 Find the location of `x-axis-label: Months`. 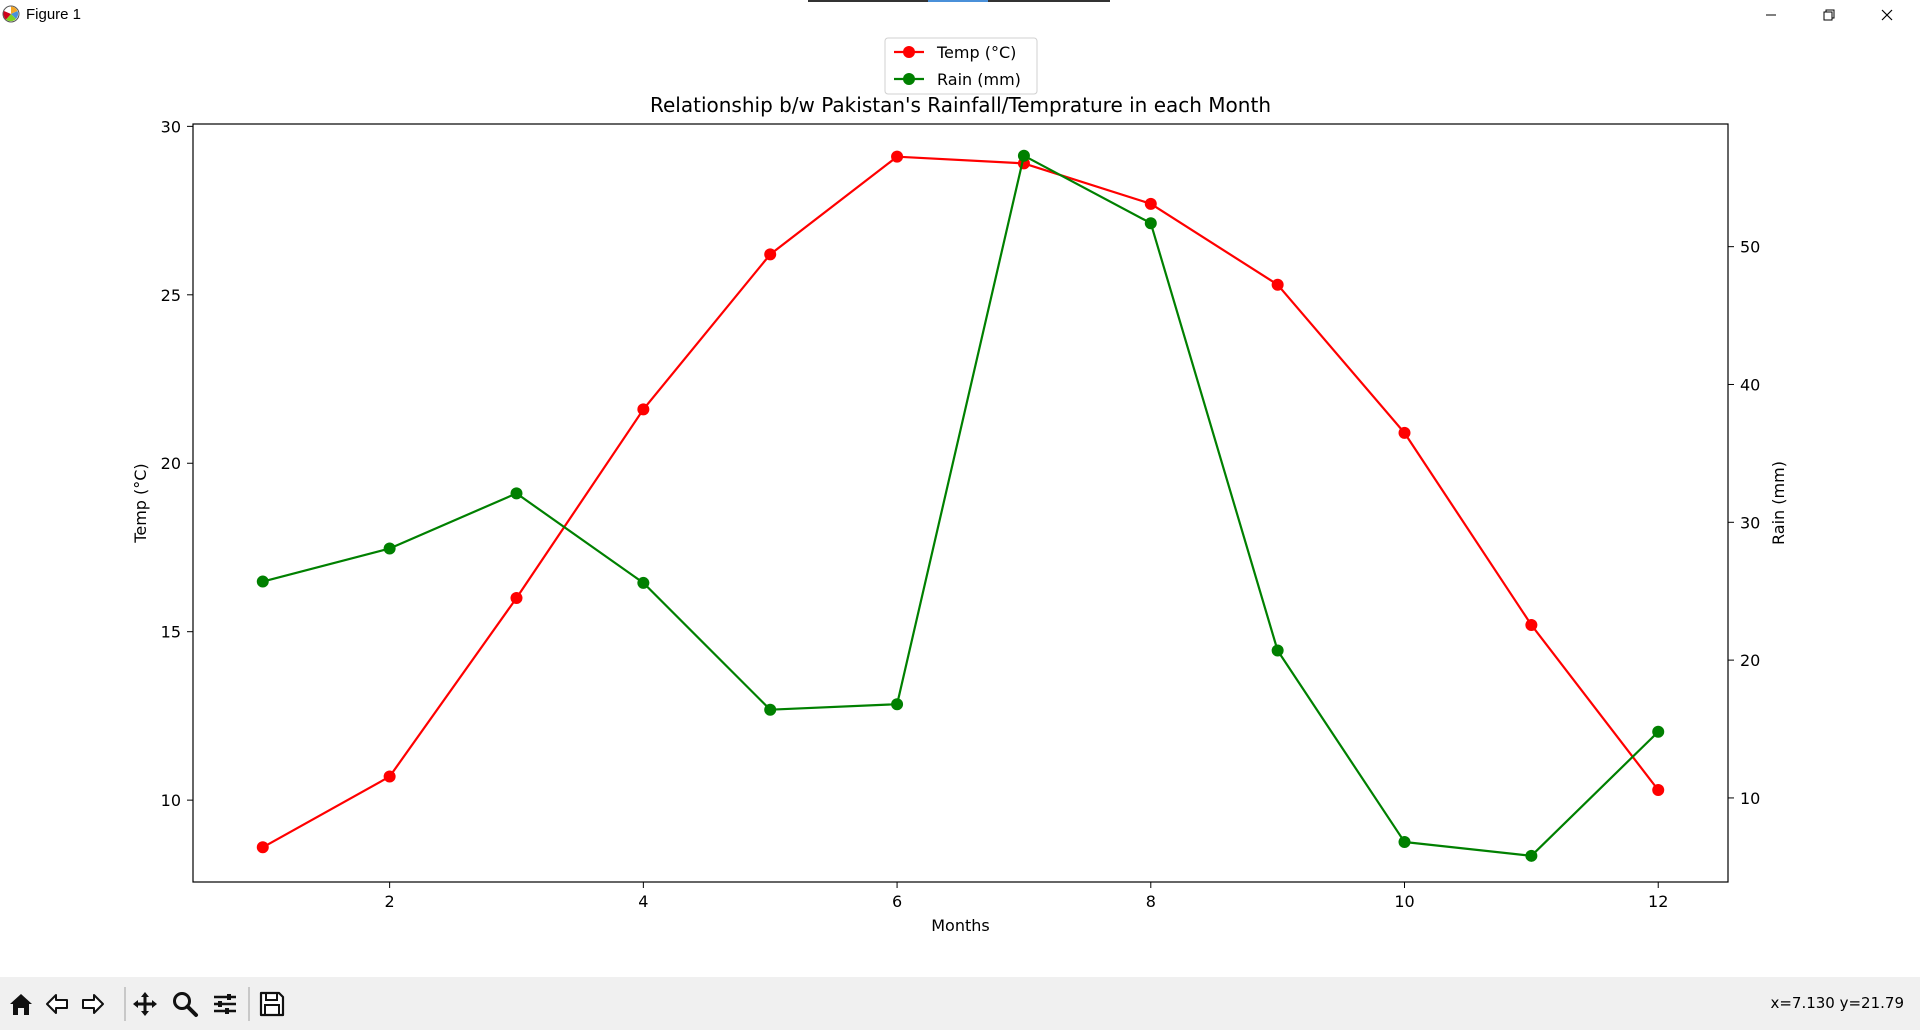

x-axis-label: Months is located at coordinates (960, 925).